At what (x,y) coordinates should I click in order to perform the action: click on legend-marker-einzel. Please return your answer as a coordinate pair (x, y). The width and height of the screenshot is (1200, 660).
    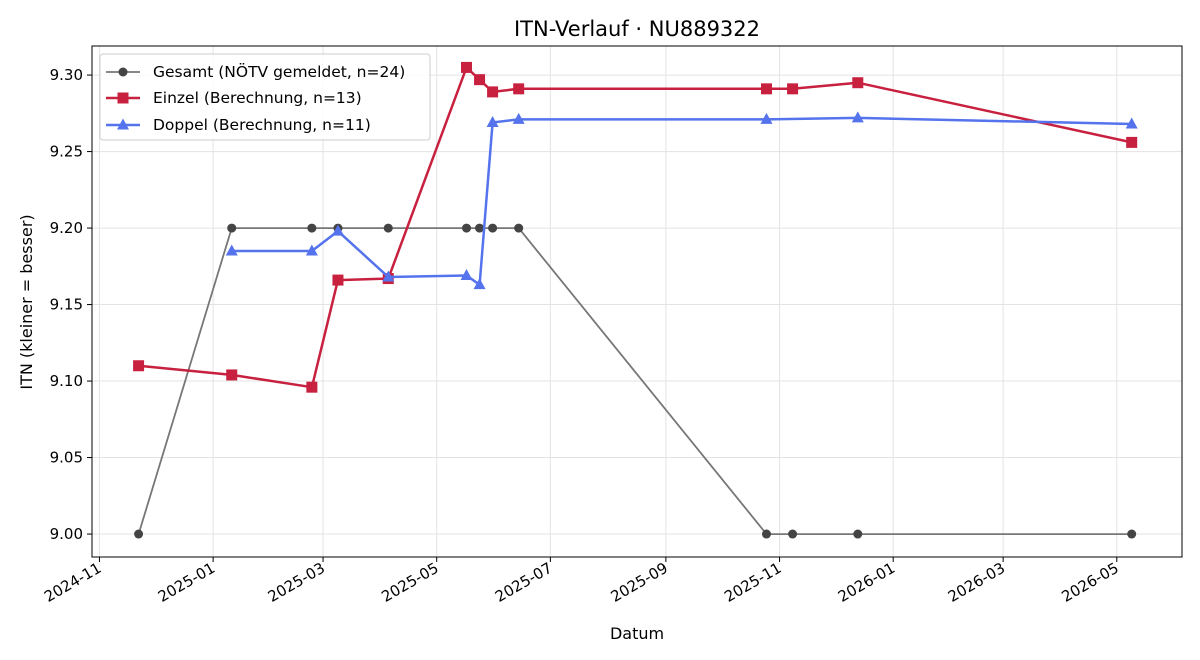
    Looking at the image, I should click on (123, 98).